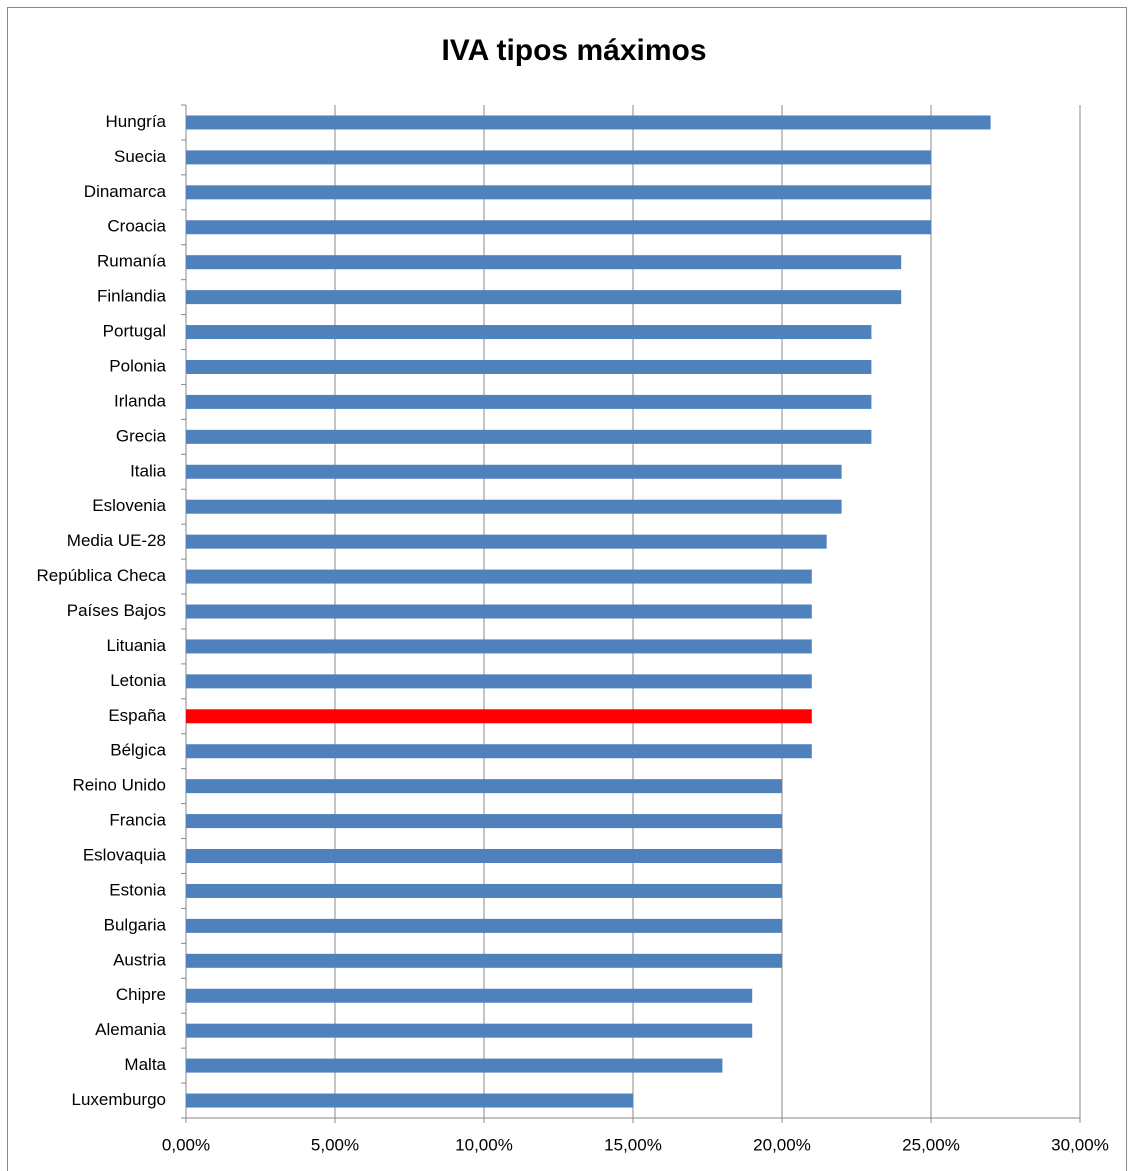 Image resolution: width=1134 pixels, height=1171 pixels. I want to click on y-tick-label: Finlandia, so click(132, 296).